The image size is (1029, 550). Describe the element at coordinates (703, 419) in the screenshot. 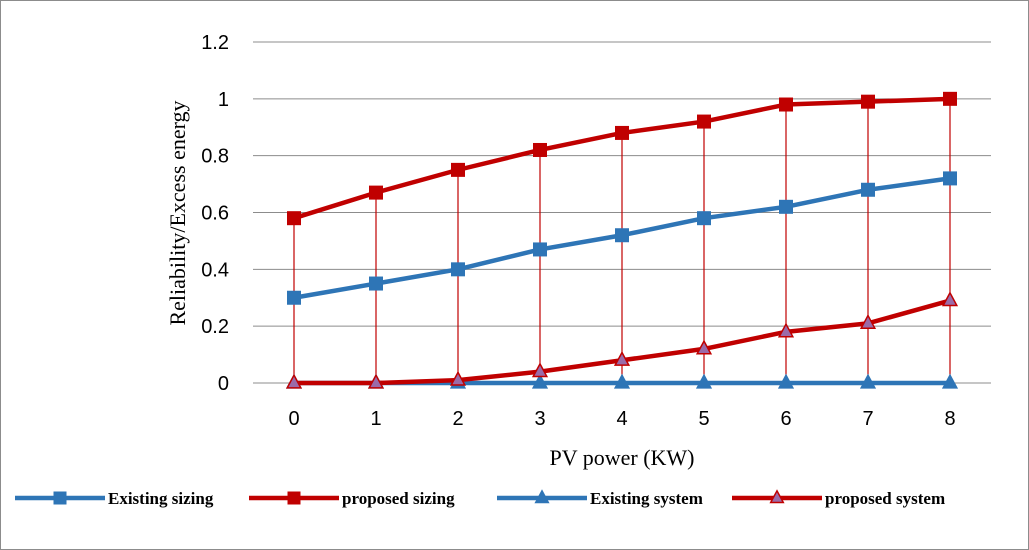

I see `x-tick-label: 5` at that location.